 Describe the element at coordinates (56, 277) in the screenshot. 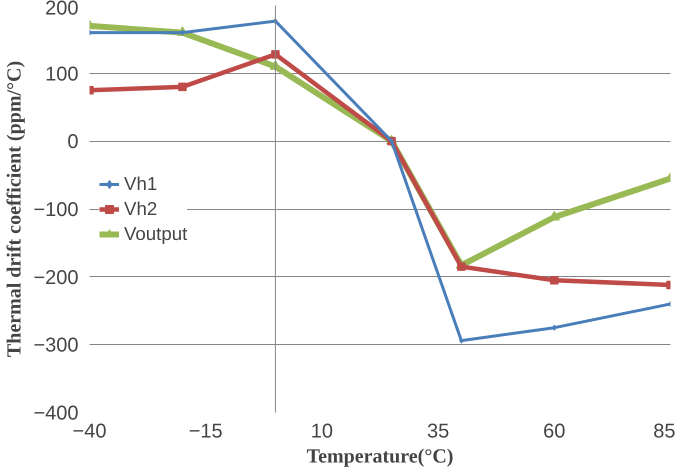

I see `y-tick-label: −200` at that location.